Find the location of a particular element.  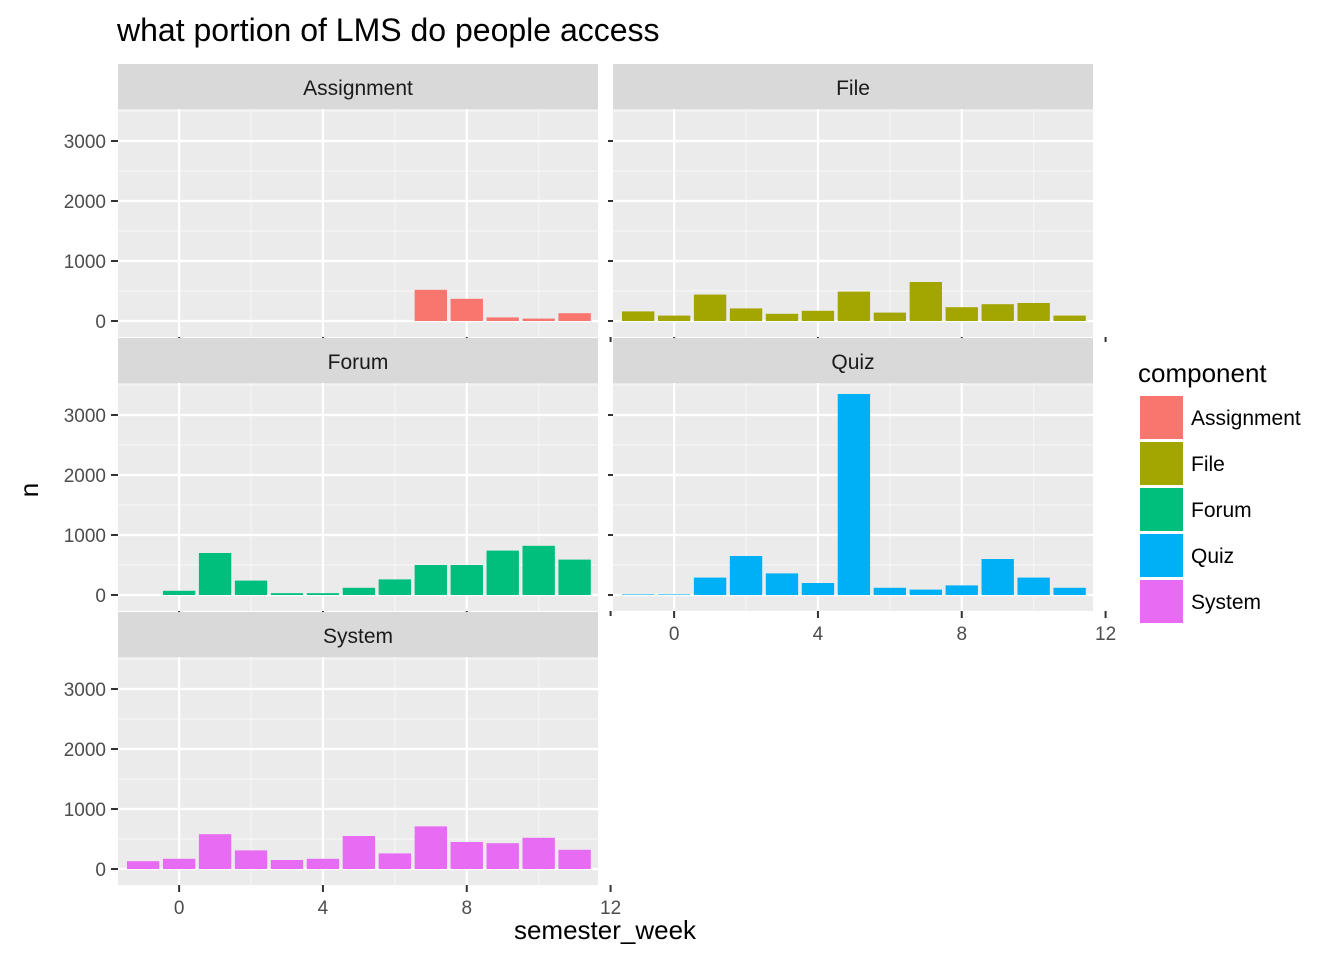

legend-label: Assignment is located at coordinates (1246, 418).